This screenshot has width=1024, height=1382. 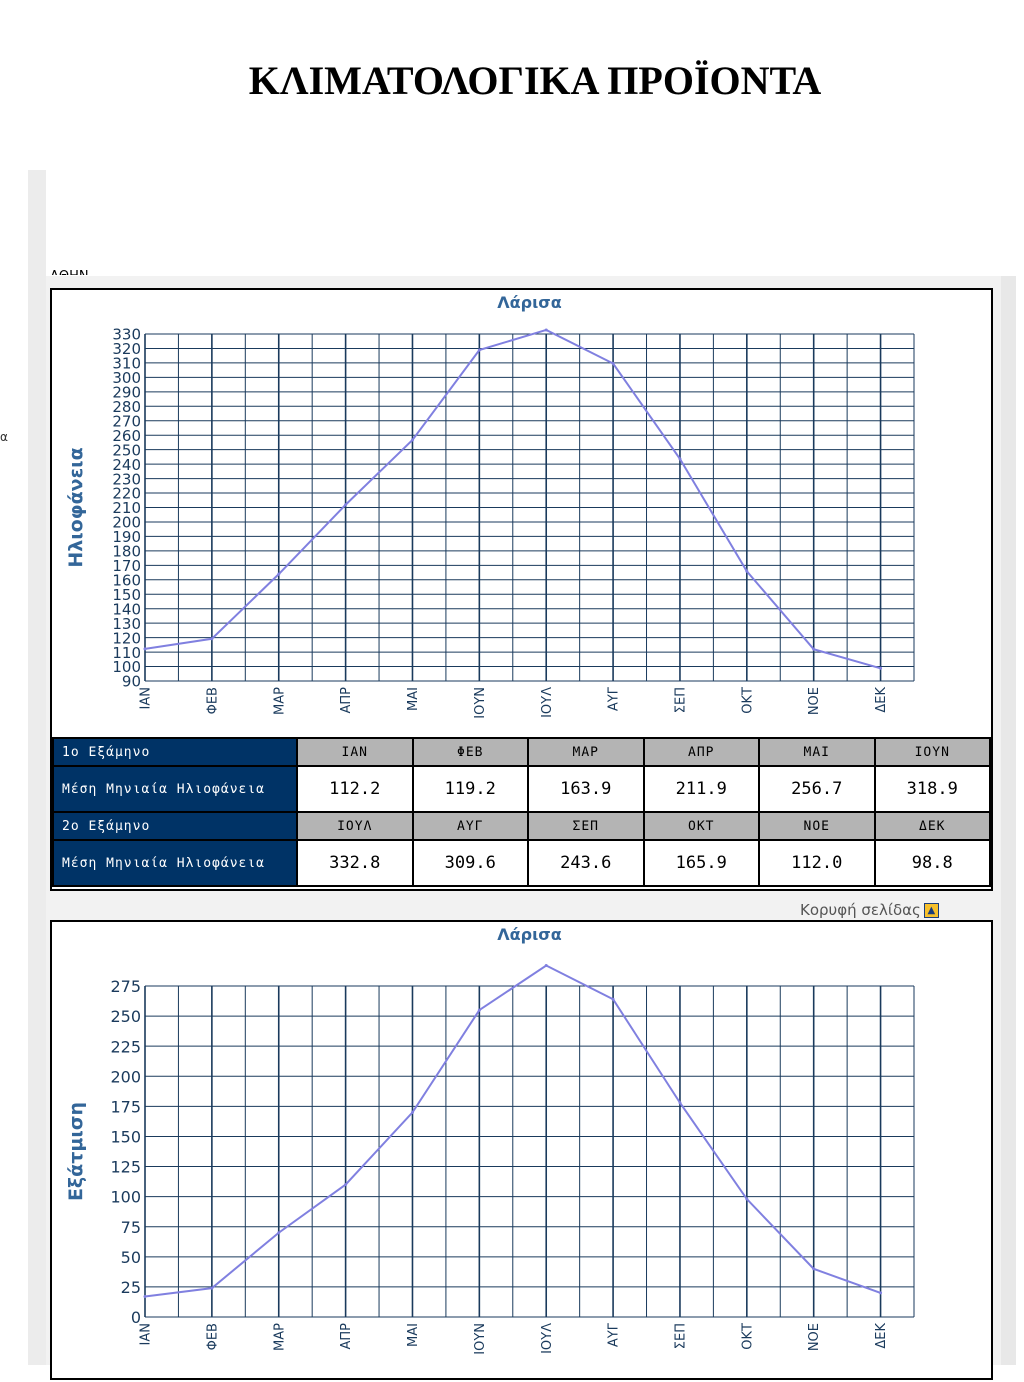 I want to click on value-cell: 112.2, so click(x=355, y=789).